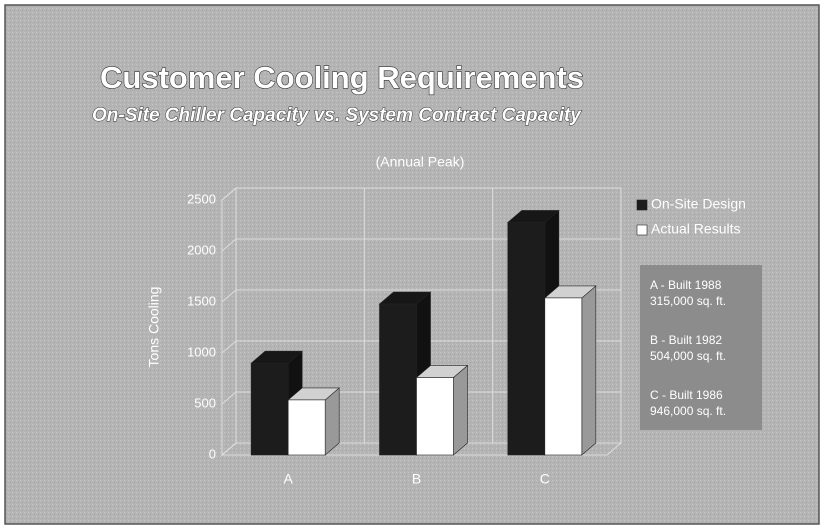 Image resolution: width=825 pixels, height=529 pixels. Describe the element at coordinates (205, 402) in the screenshot. I see `y-tick-label: 500` at that location.